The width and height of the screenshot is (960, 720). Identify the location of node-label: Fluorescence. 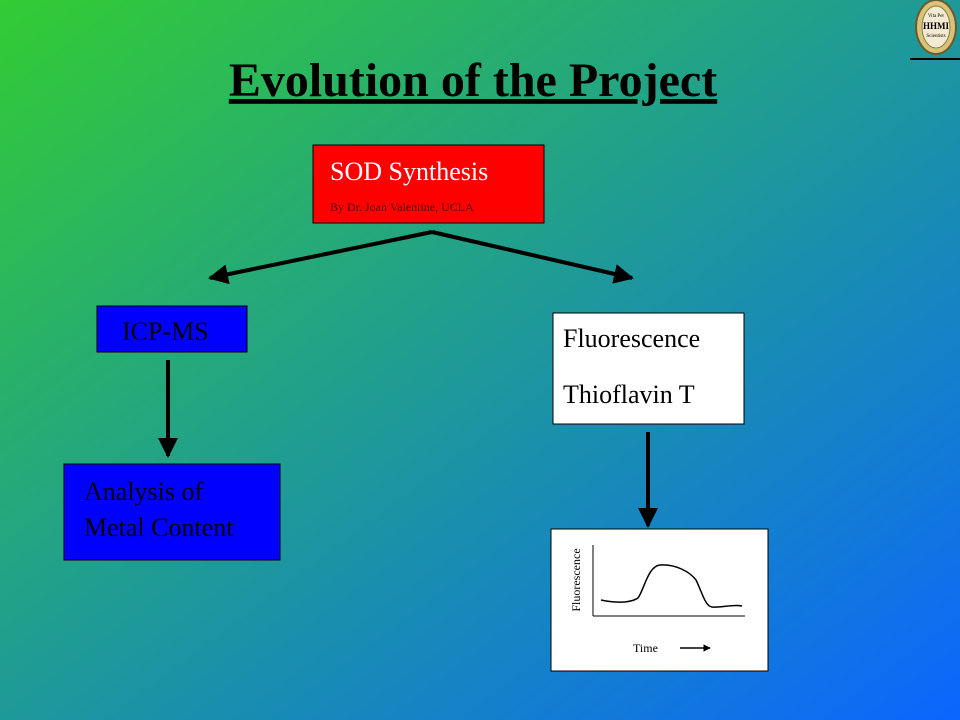
(631, 338).